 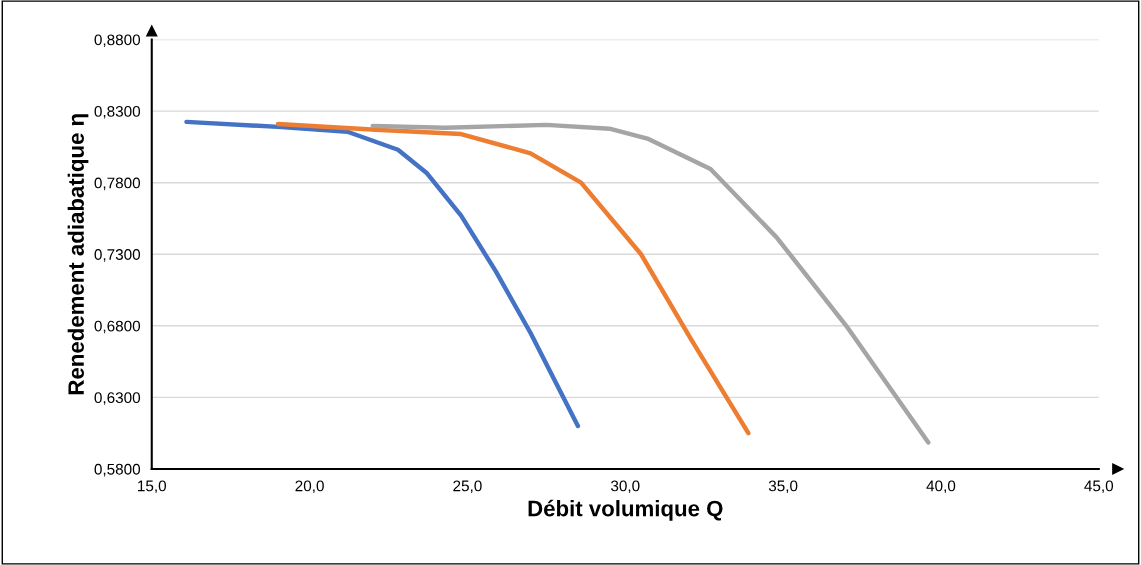 I want to click on x-axis-title: Débit volumique Q, so click(x=625, y=510).